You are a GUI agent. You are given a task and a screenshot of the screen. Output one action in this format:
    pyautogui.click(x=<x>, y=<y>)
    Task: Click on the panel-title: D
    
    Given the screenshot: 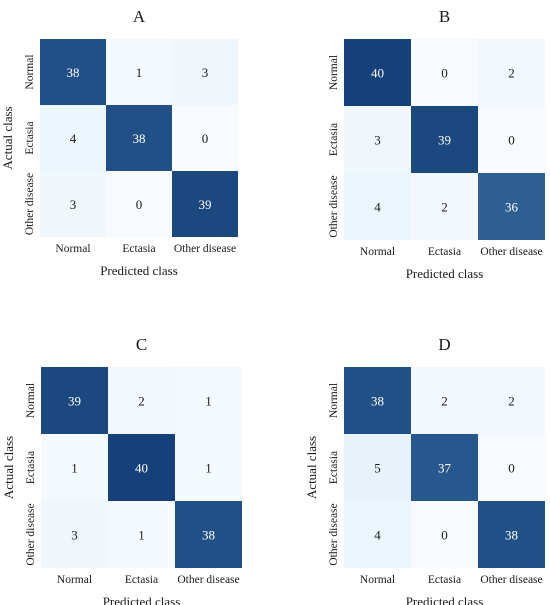 What is the action you would take?
    pyautogui.click(x=444, y=344)
    